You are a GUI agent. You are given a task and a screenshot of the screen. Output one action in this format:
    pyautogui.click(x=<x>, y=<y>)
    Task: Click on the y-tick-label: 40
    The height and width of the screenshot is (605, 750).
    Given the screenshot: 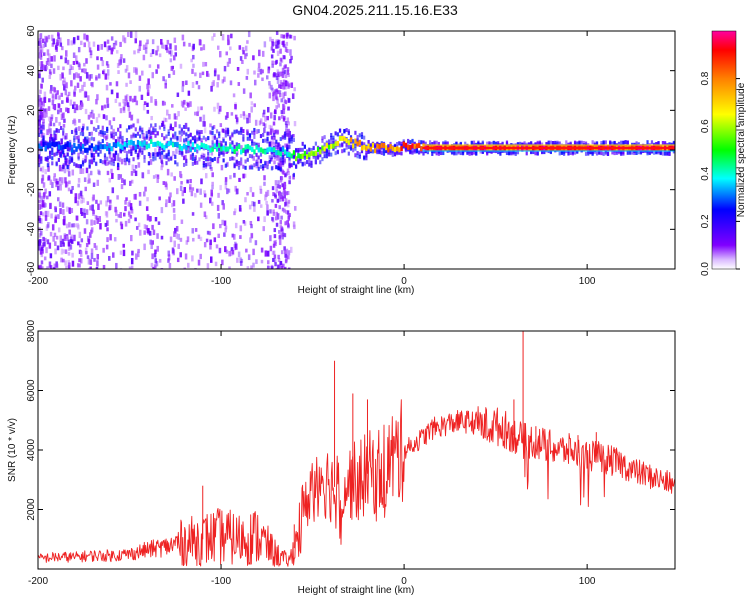 What is the action you would take?
    pyautogui.click(x=31, y=71)
    